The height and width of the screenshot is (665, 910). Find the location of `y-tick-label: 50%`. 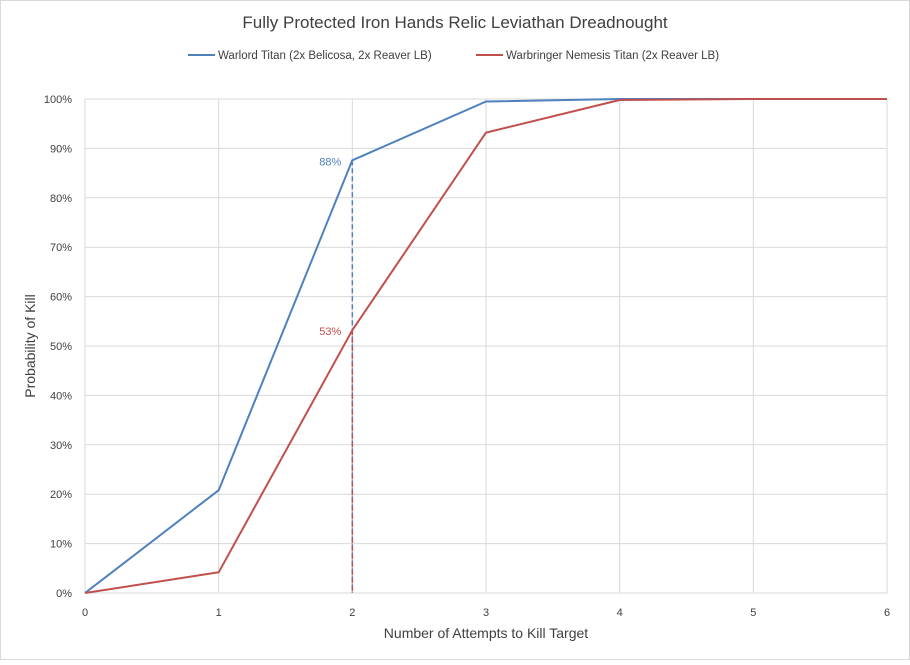

y-tick-label: 50% is located at coordinates (61, 347).